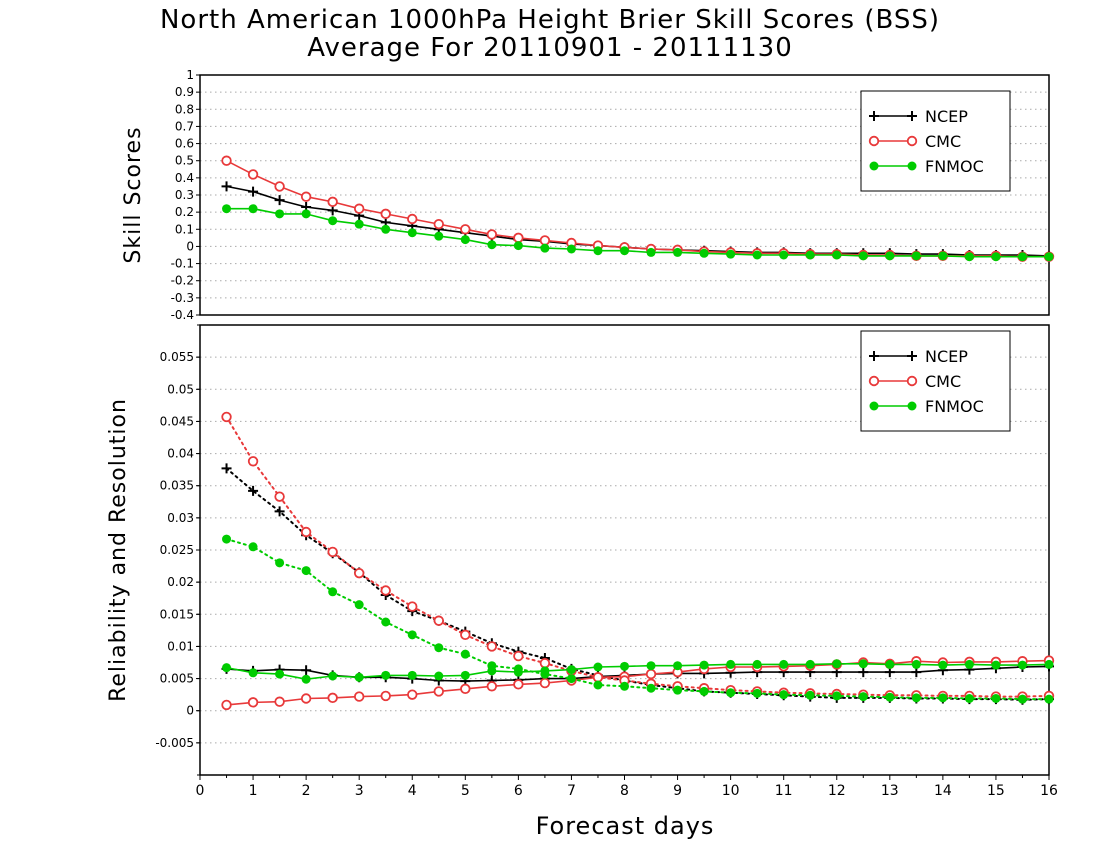 The image size is (1100, 850). I want to click on bottom-series-fnmoc-resolution-line, so click(637, 619).